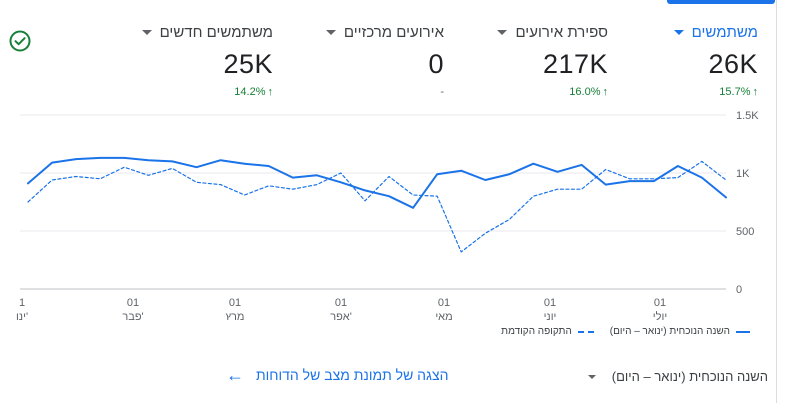  I want to click on x-tick-month-label: יוני, so click(550, 315).